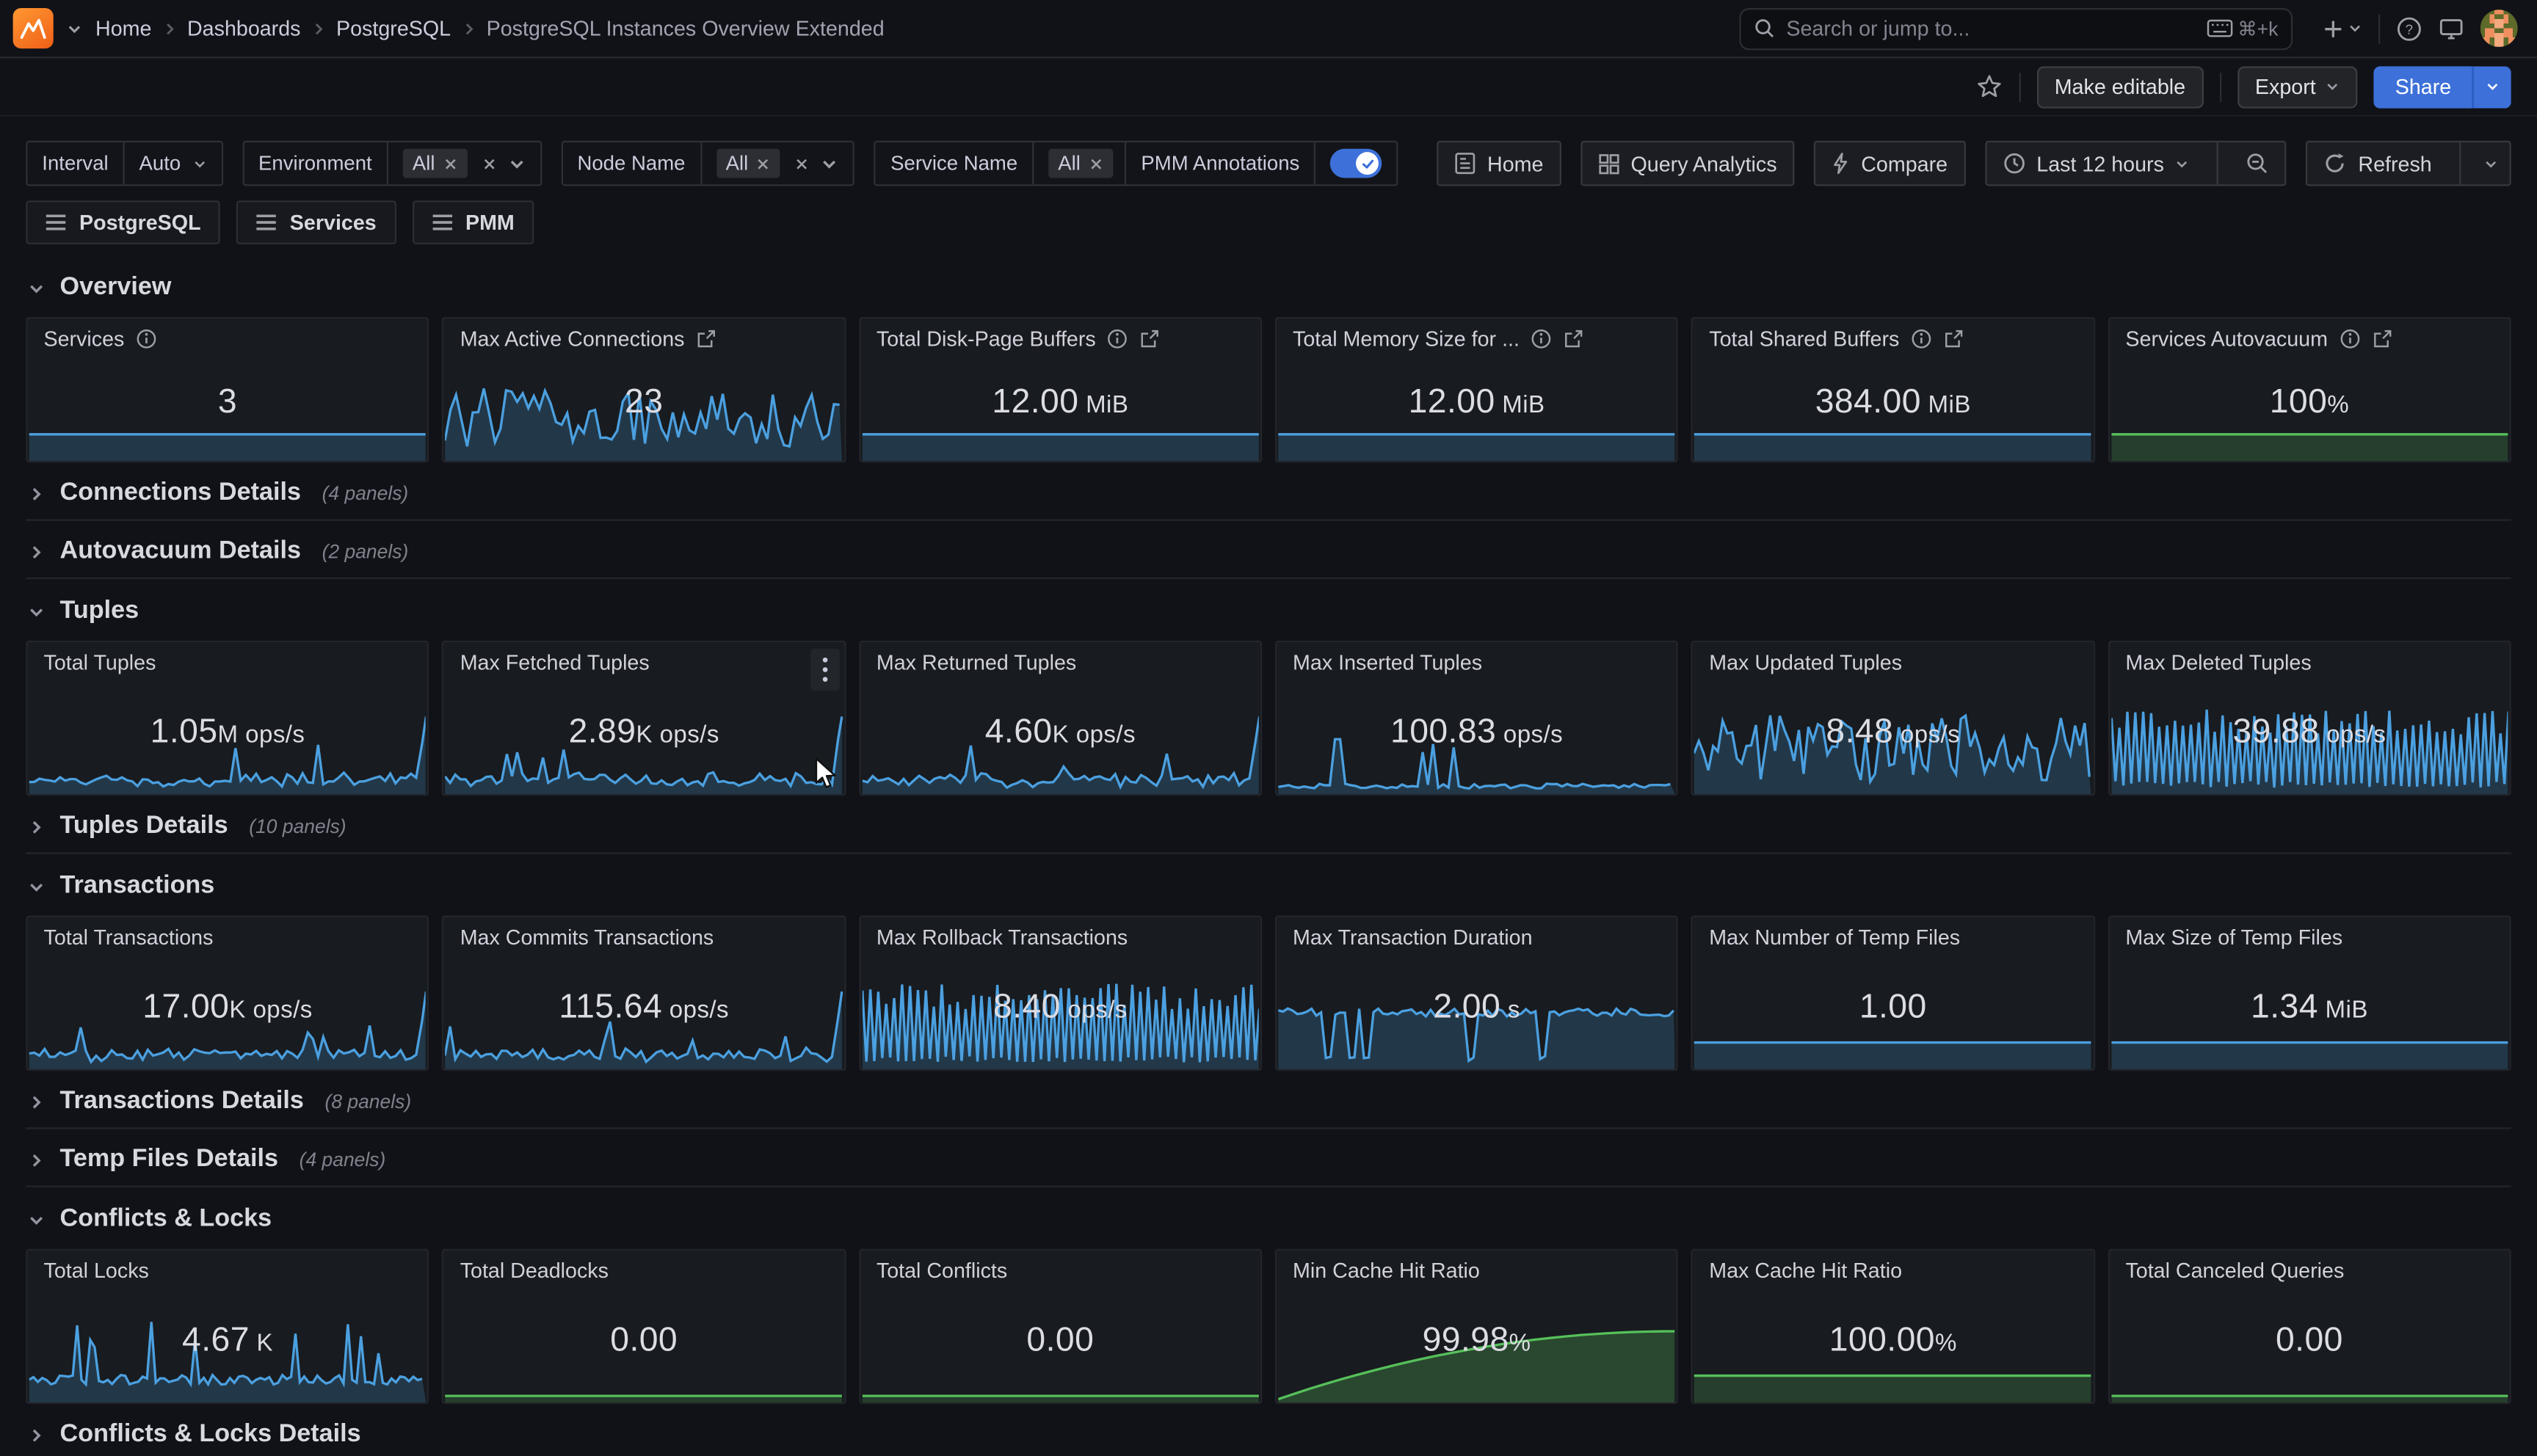 This screenshot has height=1456, width=2537. What do you see at coordinates (215, 1271) in the screenshot?
I see `panel-title: Total Locks` at bounding box center [215, 1271].